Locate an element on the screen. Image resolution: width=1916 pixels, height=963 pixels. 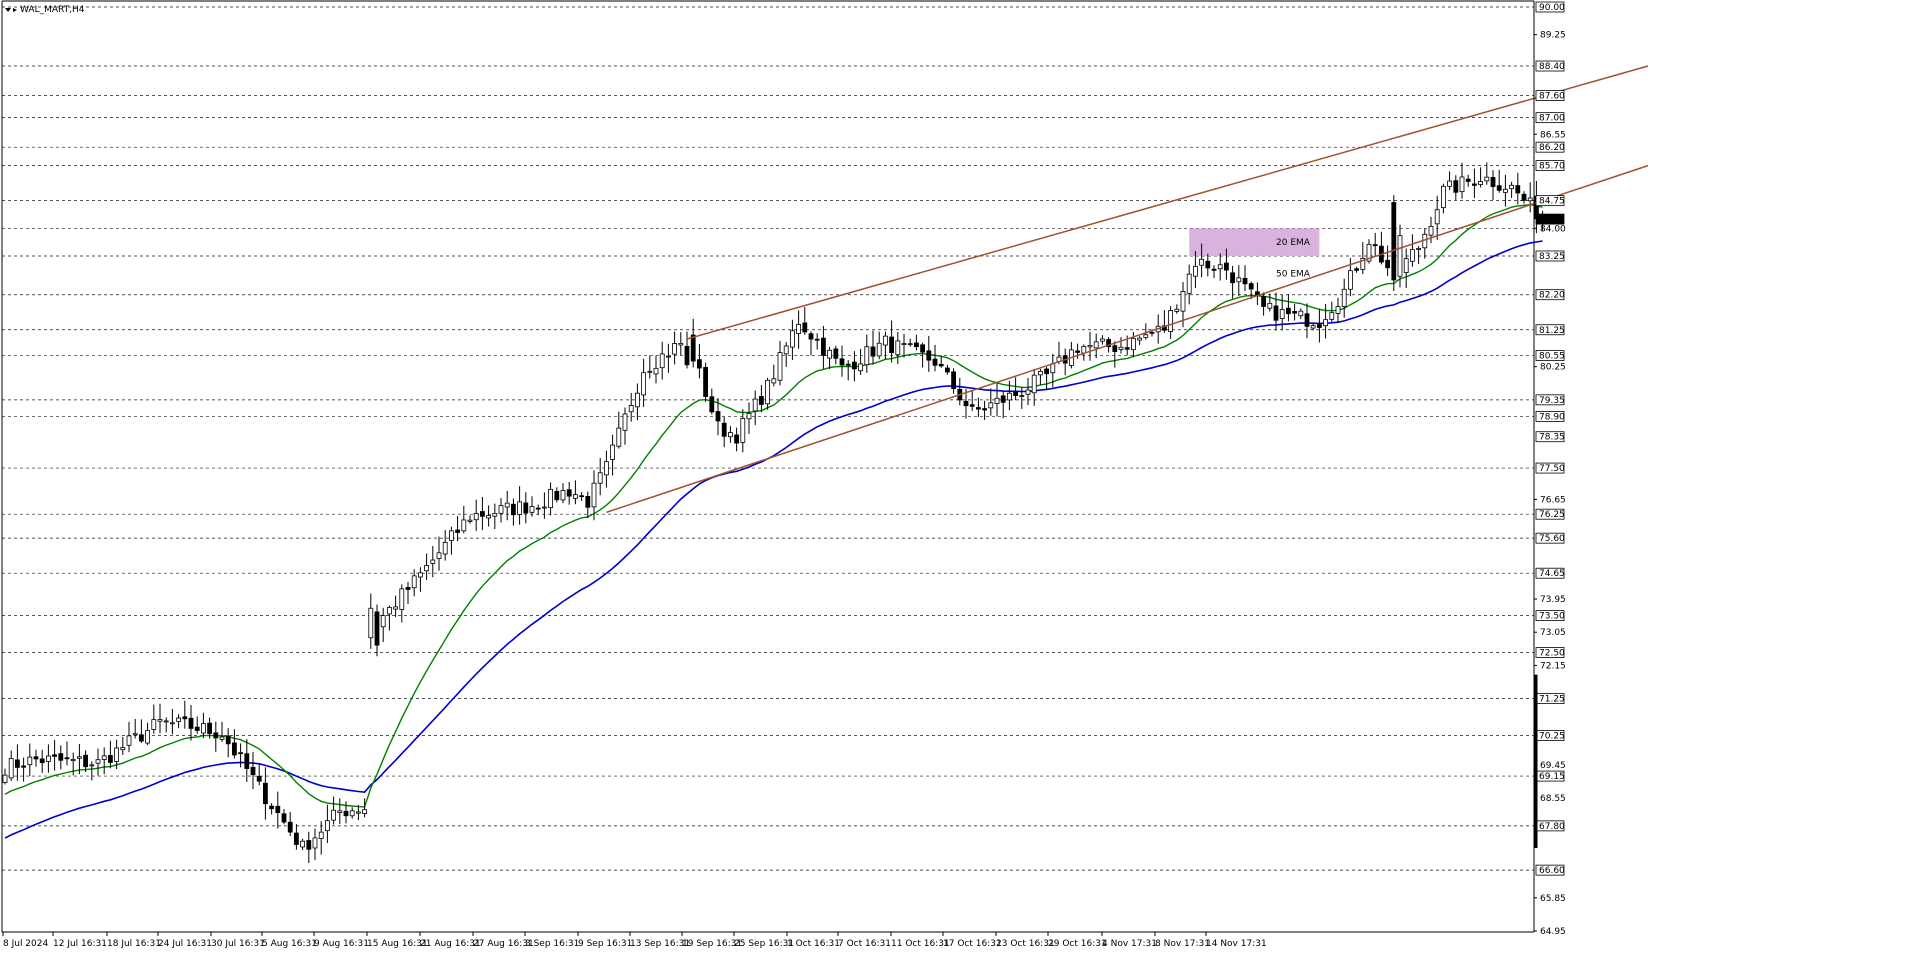
time-label-5: 5 Aug 16:31 is located at coordinates (289, 944).